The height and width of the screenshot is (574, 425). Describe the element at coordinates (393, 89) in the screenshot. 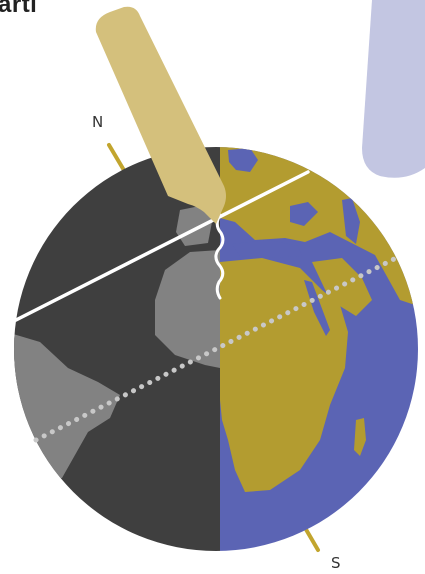

I see `decorative-blob` at that location.